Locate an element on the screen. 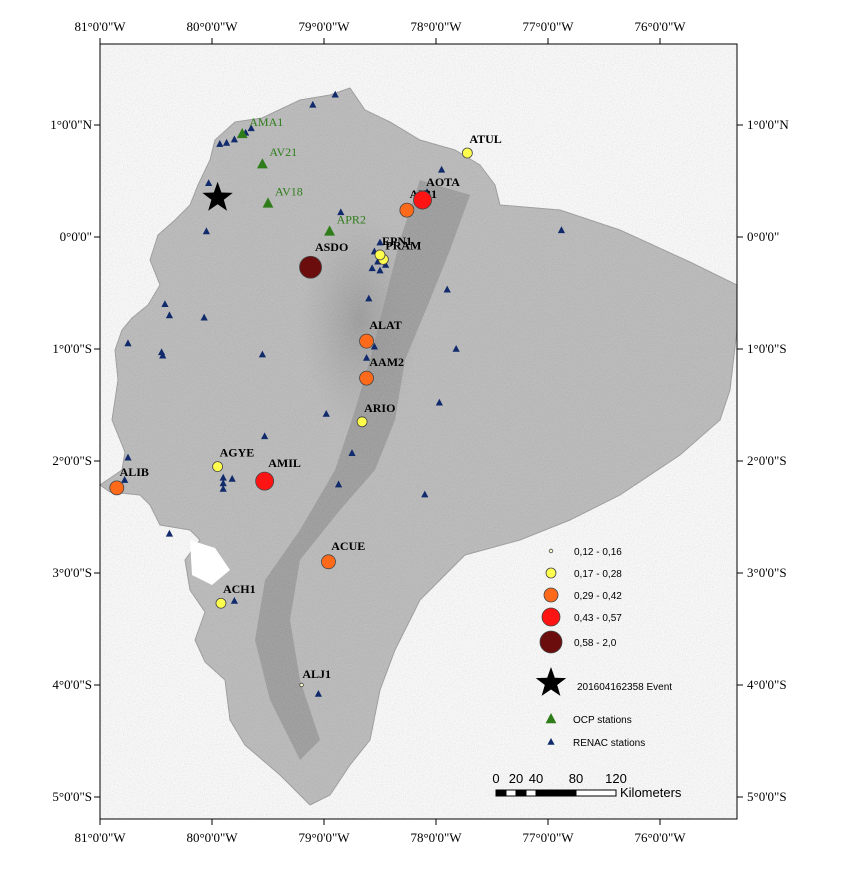 The width and height of the screenshot is (849, 885). x-tick-label-top: 78°0'0"W is located at coordinates (436, 26).